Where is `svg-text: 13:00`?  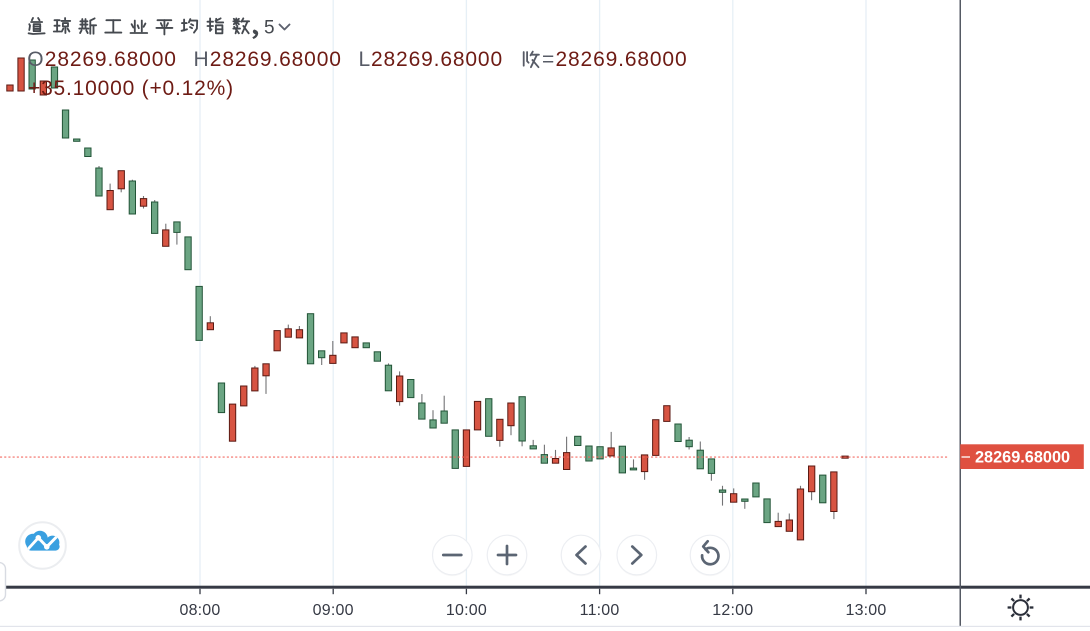 svg-text: 13:00 is located at coordinates (865, 610).